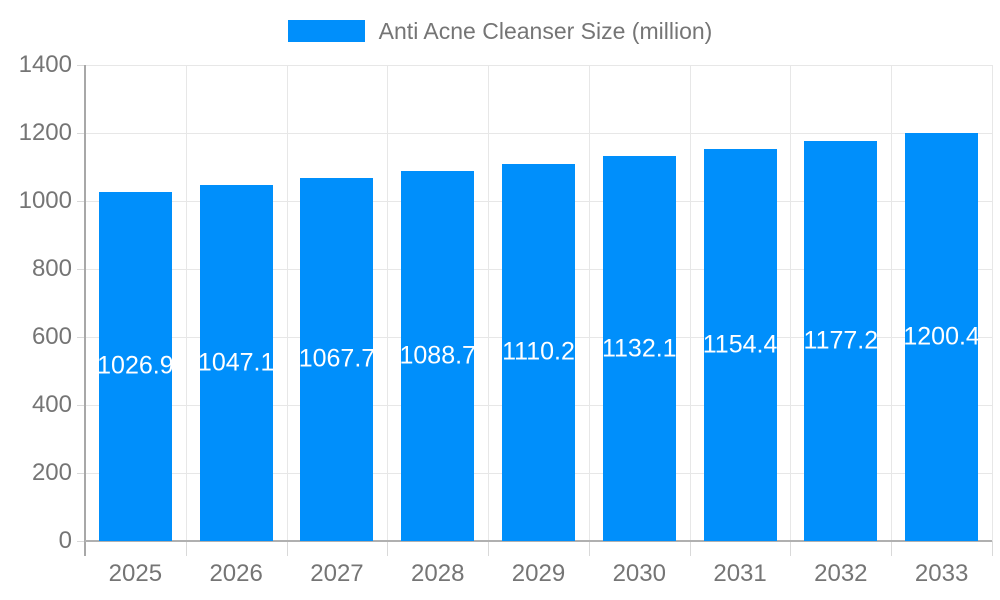 The height and width of the screenshot is (600, 1000). Describe the element at coordinates (545, 30) in the screenshot. I see `legend-label: Anti Acne Cleanser Size (million)` at that location.